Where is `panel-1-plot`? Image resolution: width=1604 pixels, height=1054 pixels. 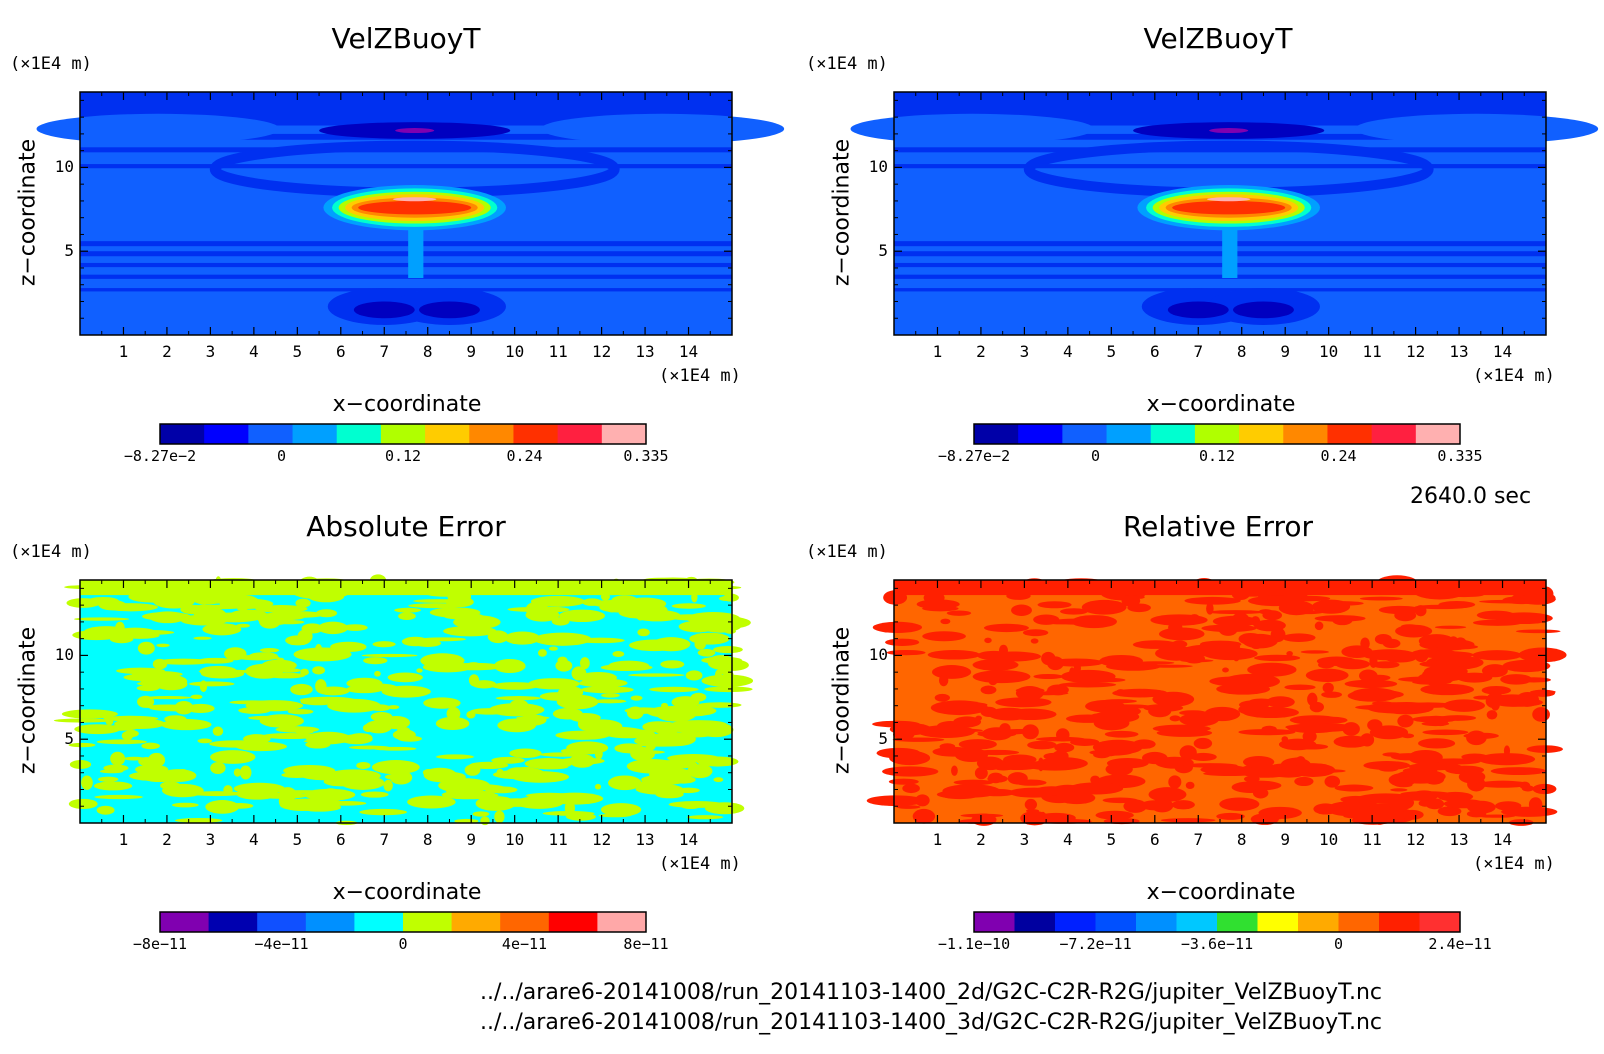 panel-1-plot is located at coordinates (410, 213).